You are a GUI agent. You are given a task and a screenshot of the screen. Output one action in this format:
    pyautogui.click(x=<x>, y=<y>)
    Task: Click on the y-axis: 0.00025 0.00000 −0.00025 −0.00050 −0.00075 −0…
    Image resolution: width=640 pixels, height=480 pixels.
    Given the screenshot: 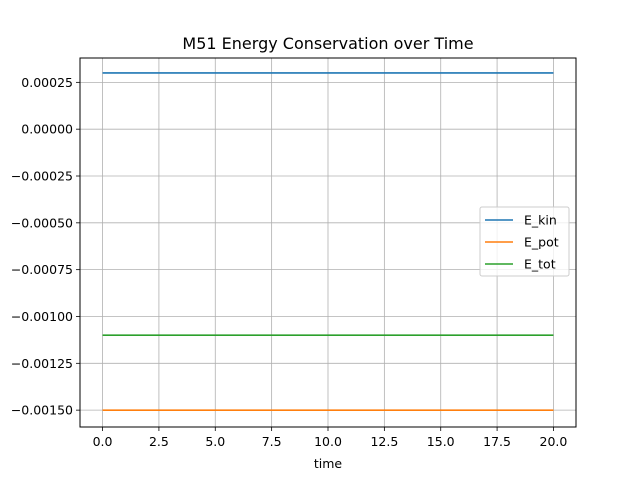 What is the action you would take?
    pyautogui.click(x=45, y=246)
    